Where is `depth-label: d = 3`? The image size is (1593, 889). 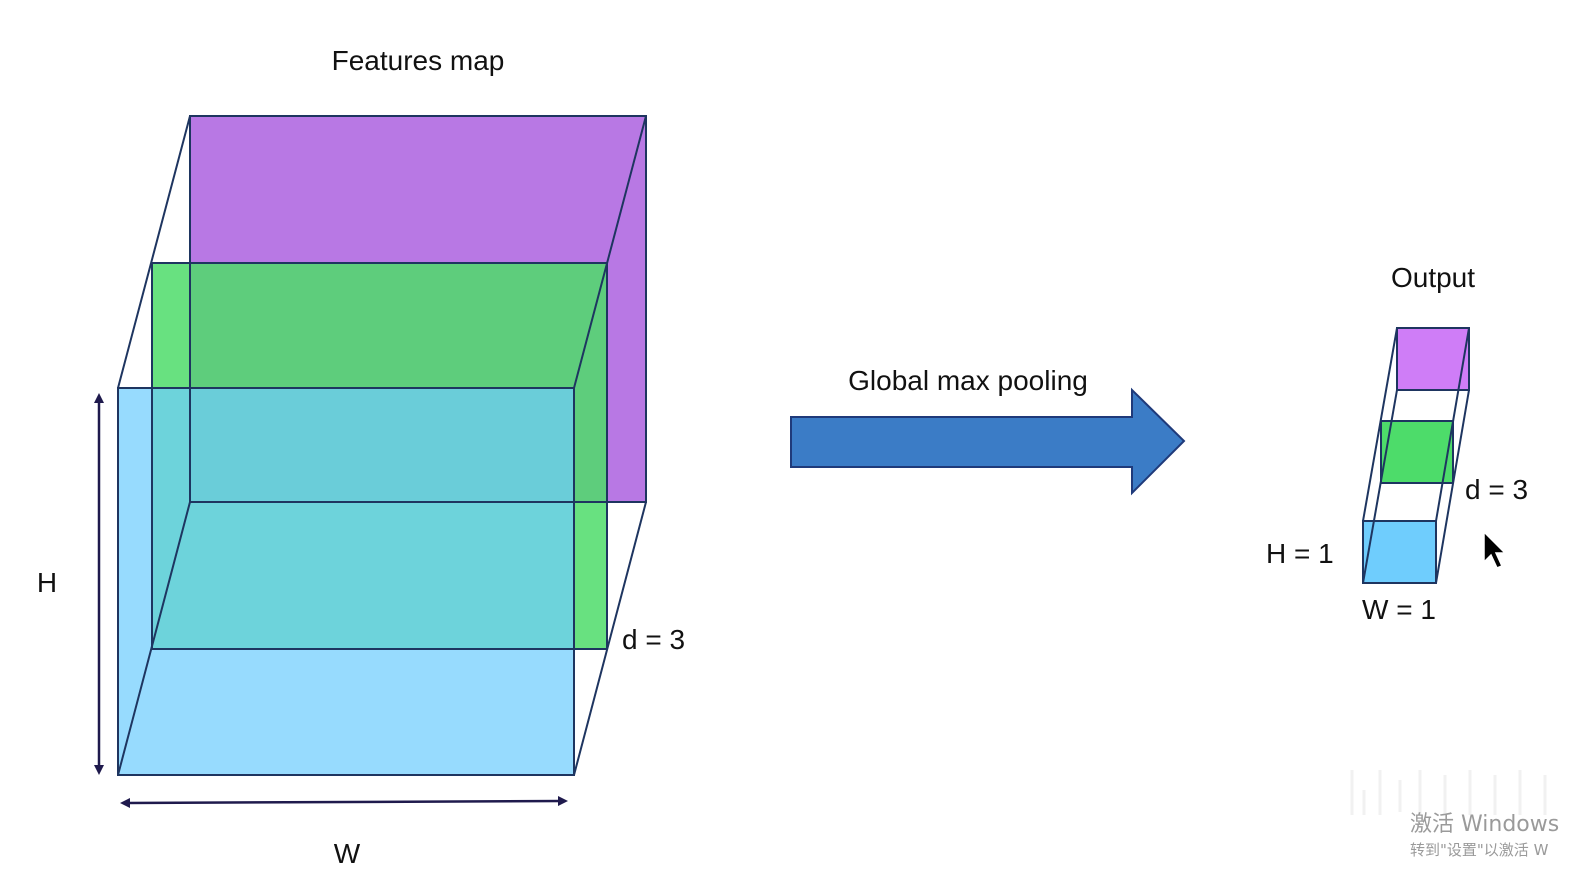
depth-label: d = 3 is located at coordinates (653, 639).